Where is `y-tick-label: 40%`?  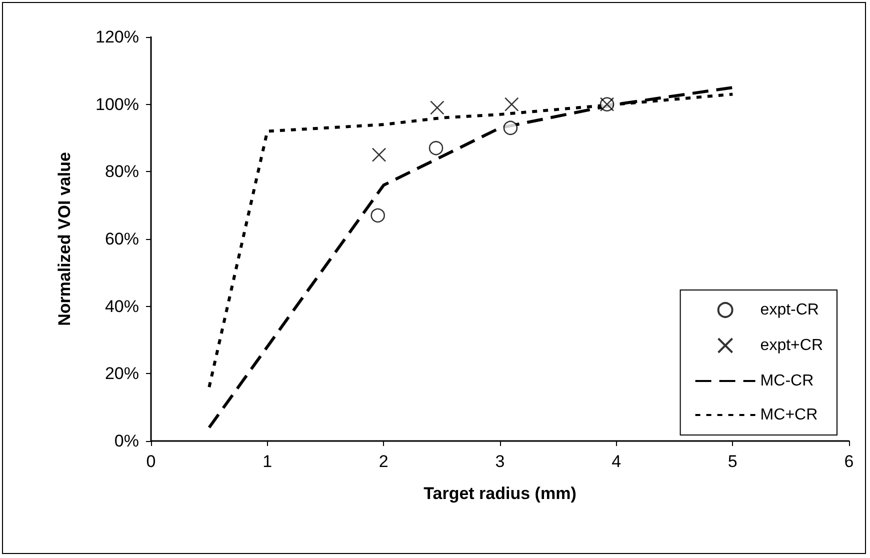 y-tick-label: 40% is located at coordinates (121, 306).